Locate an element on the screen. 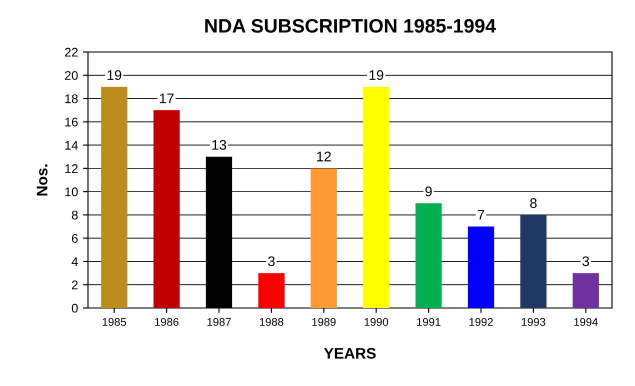 This screenshot has height=386, width=635. y-tick-label: 0 is located at coordinates (75, 308).